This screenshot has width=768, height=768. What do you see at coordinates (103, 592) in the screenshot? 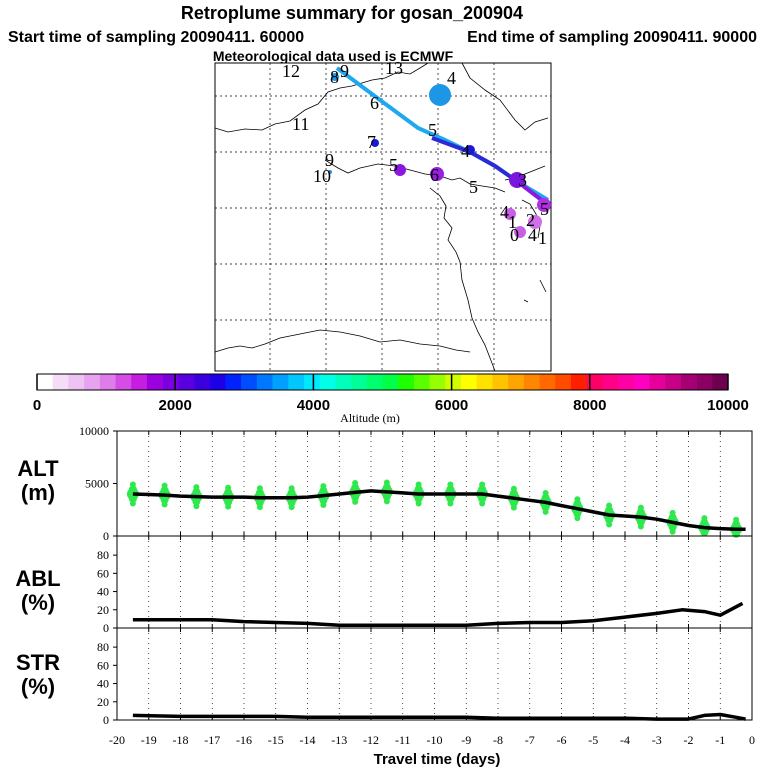
I see `y-tick-label: 40` at bounding box center [103, 592].